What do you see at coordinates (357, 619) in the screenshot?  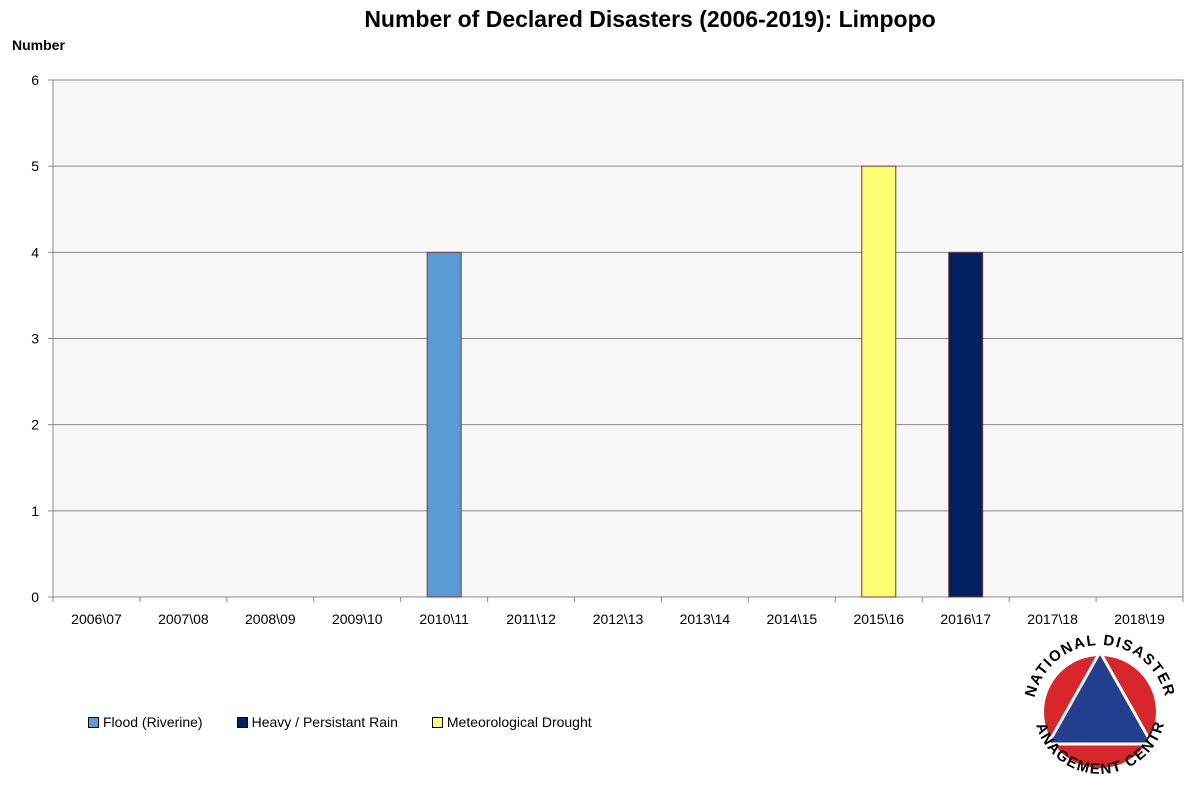 I see `x-tick-label: 2009\10` at bounding box center [357, 619].